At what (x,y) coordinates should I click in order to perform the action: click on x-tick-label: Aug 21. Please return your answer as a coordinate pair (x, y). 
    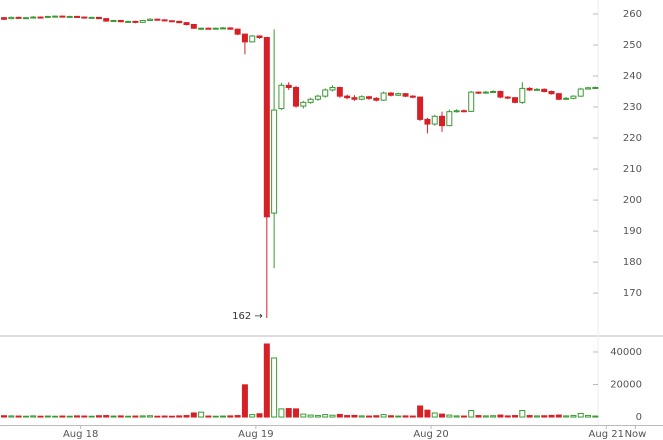
    Looking at the image, I should click on (606, 434).